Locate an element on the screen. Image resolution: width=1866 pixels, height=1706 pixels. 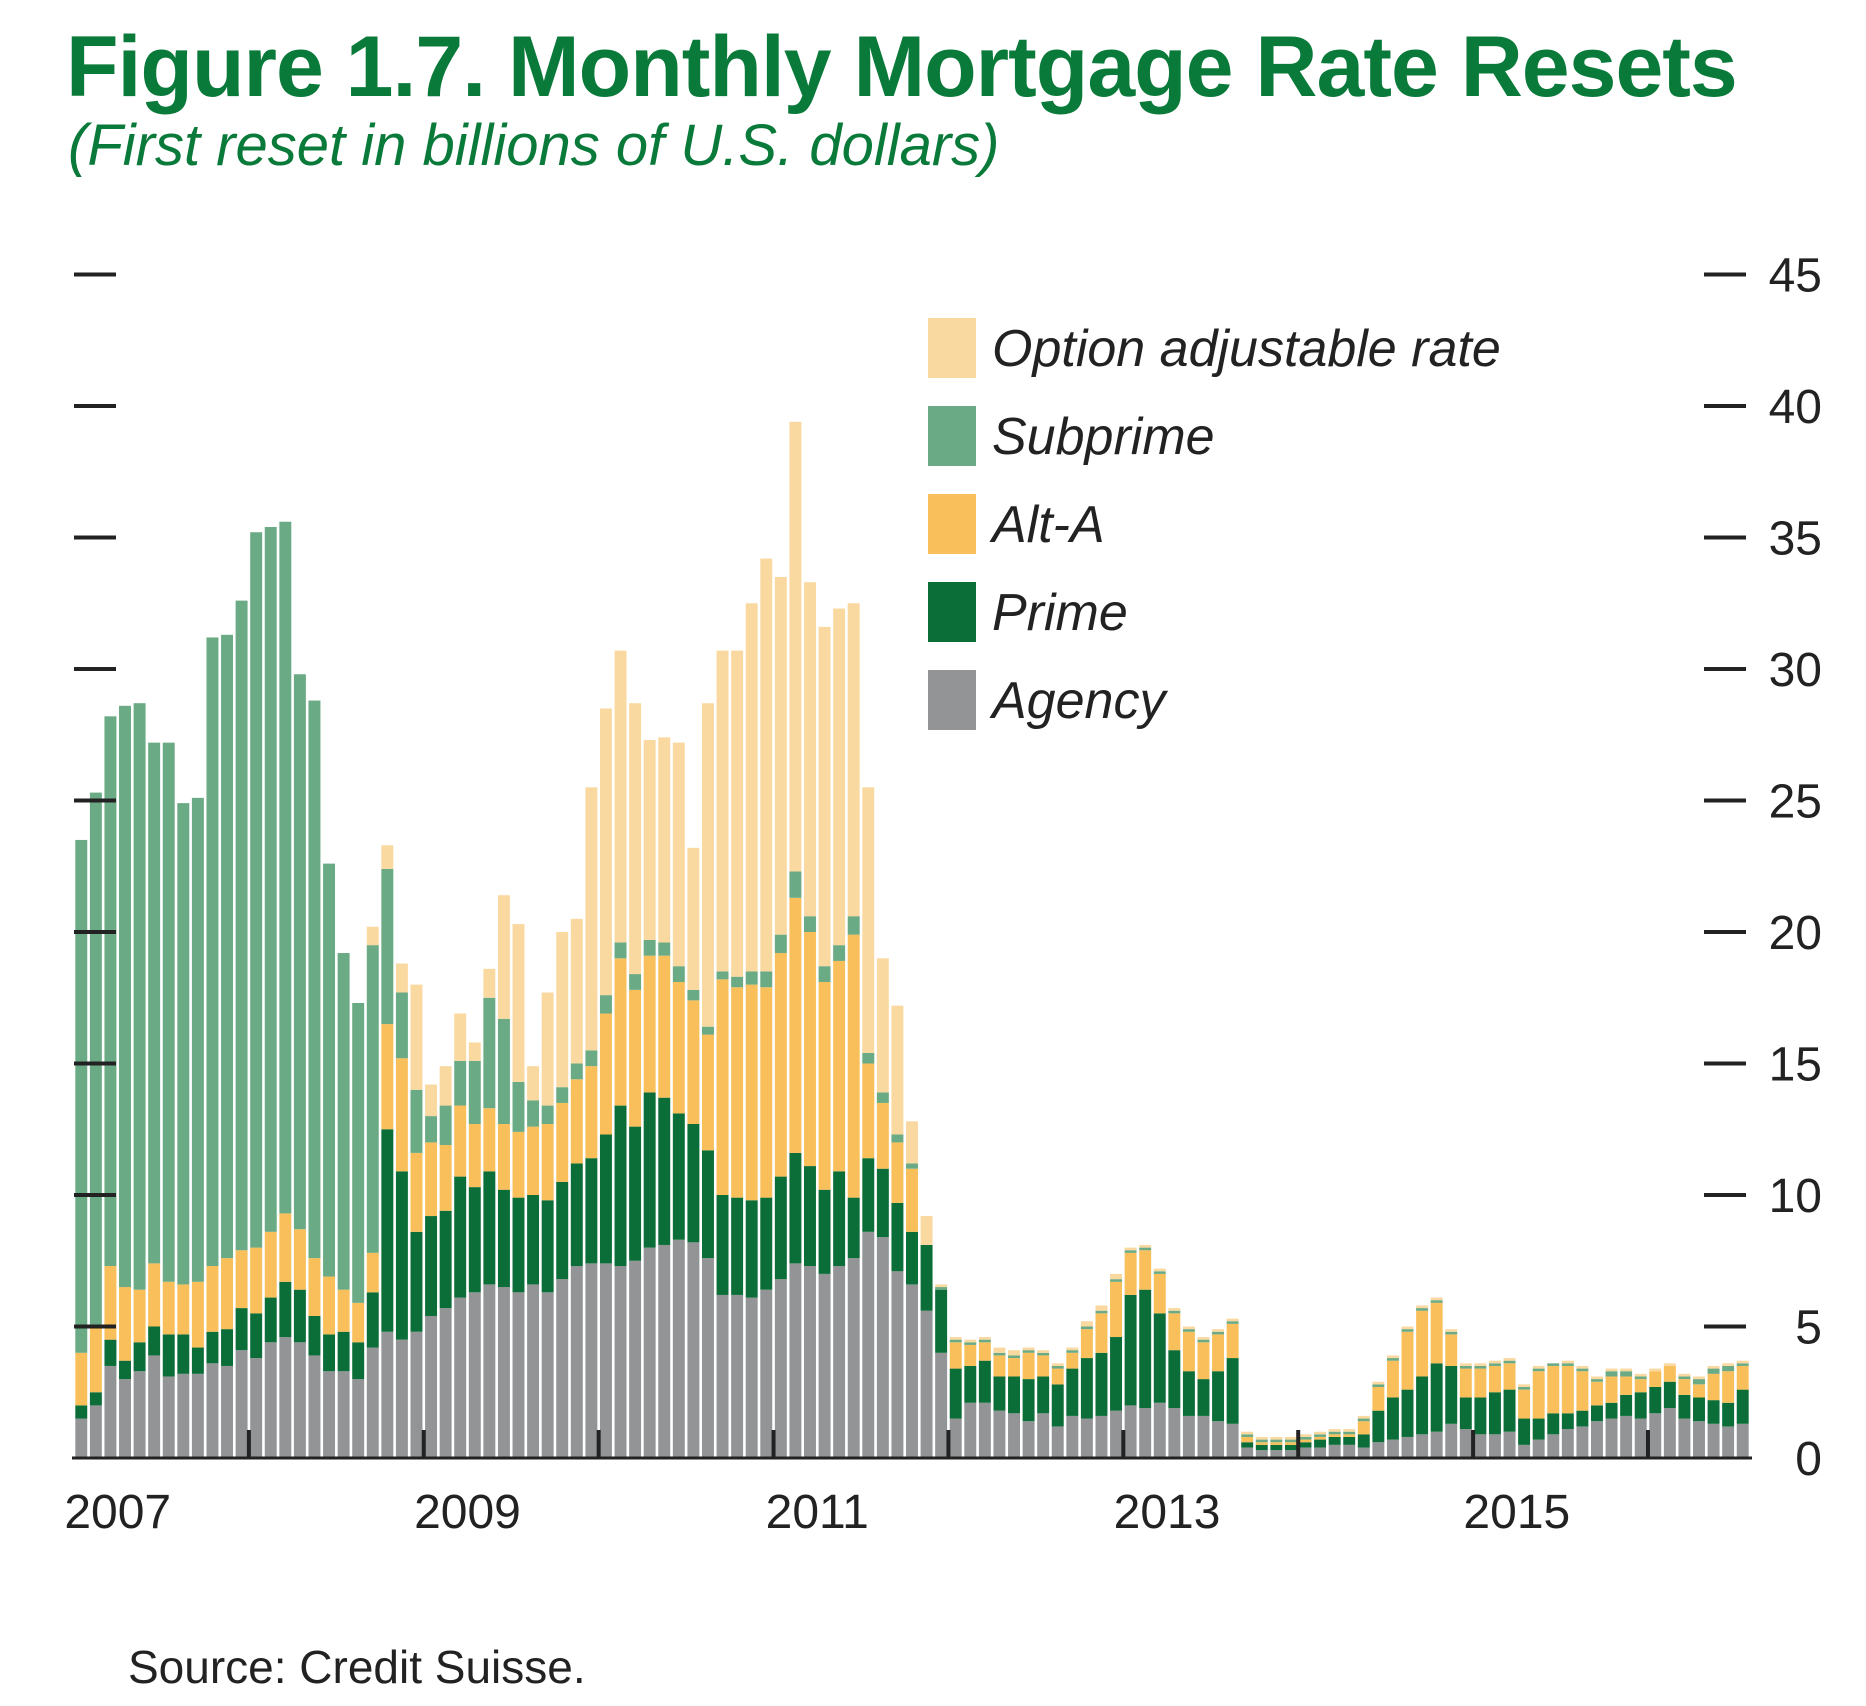
legend-swatch-subprime is located at coordinates (952, 436).